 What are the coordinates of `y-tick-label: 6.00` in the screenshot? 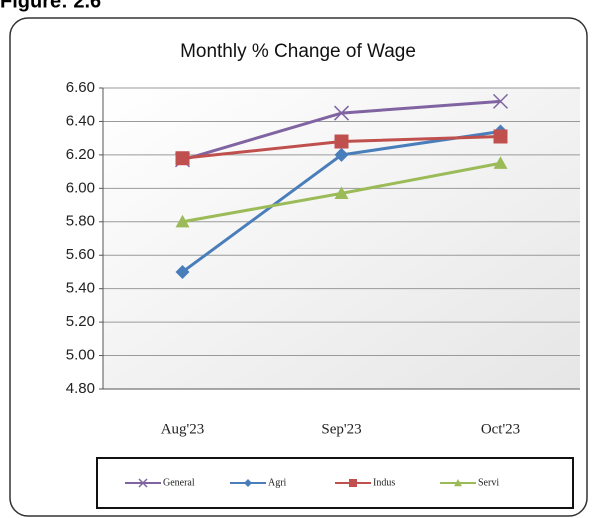 It's located at (80, 187).